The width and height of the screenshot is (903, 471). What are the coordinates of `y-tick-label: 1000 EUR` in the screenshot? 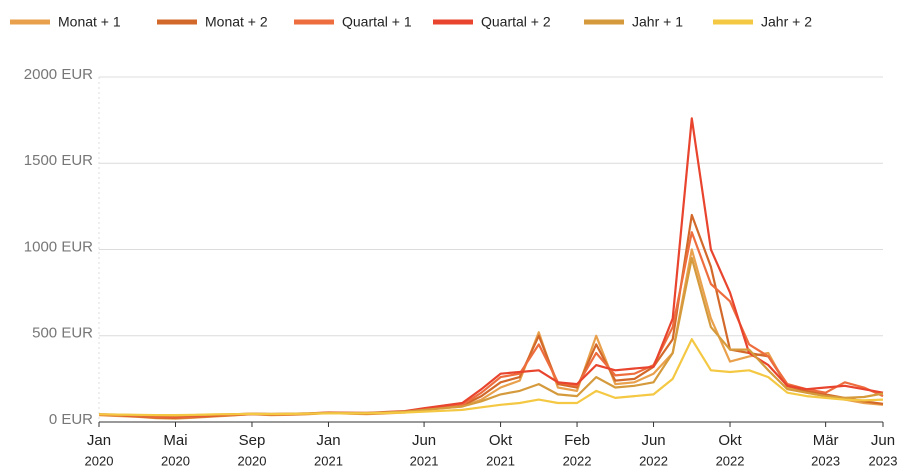 It's located at (58, 246).